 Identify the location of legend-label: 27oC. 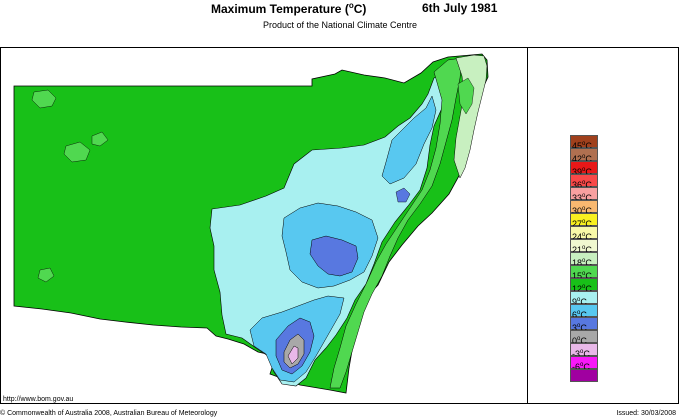
(582, 224).